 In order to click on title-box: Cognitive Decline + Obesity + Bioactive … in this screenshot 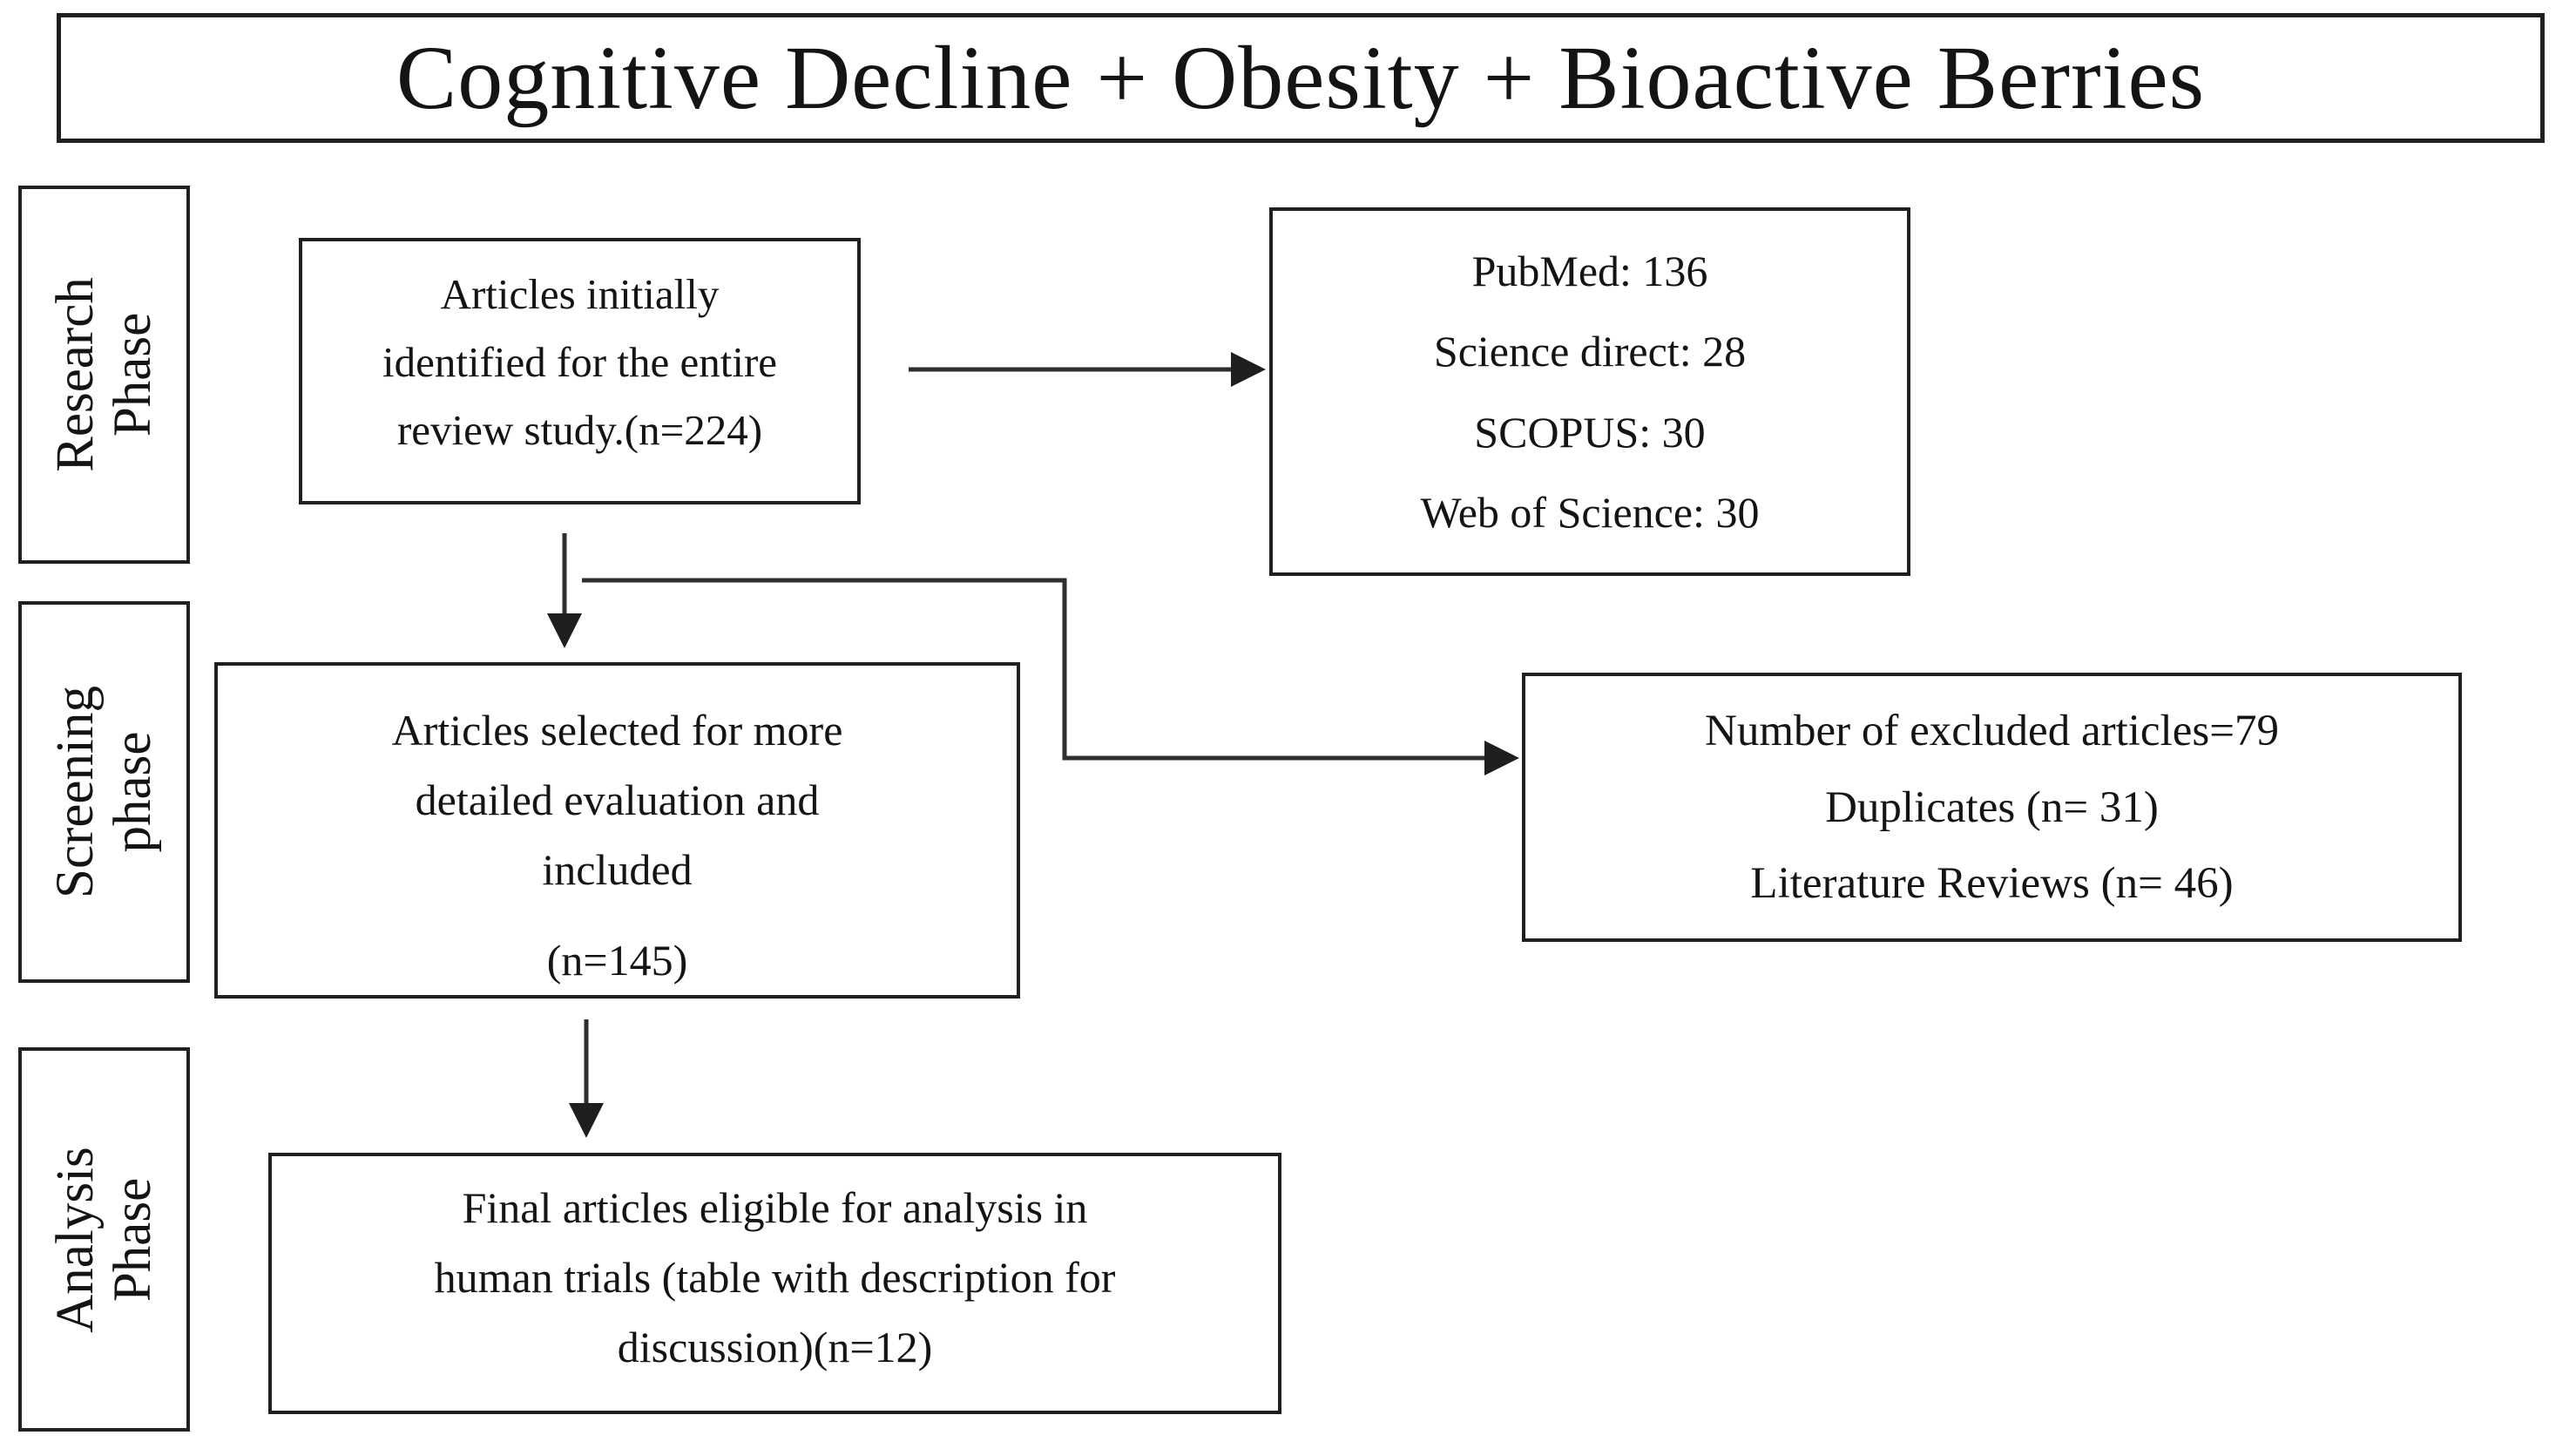, I will do `click(1301, 78)`.